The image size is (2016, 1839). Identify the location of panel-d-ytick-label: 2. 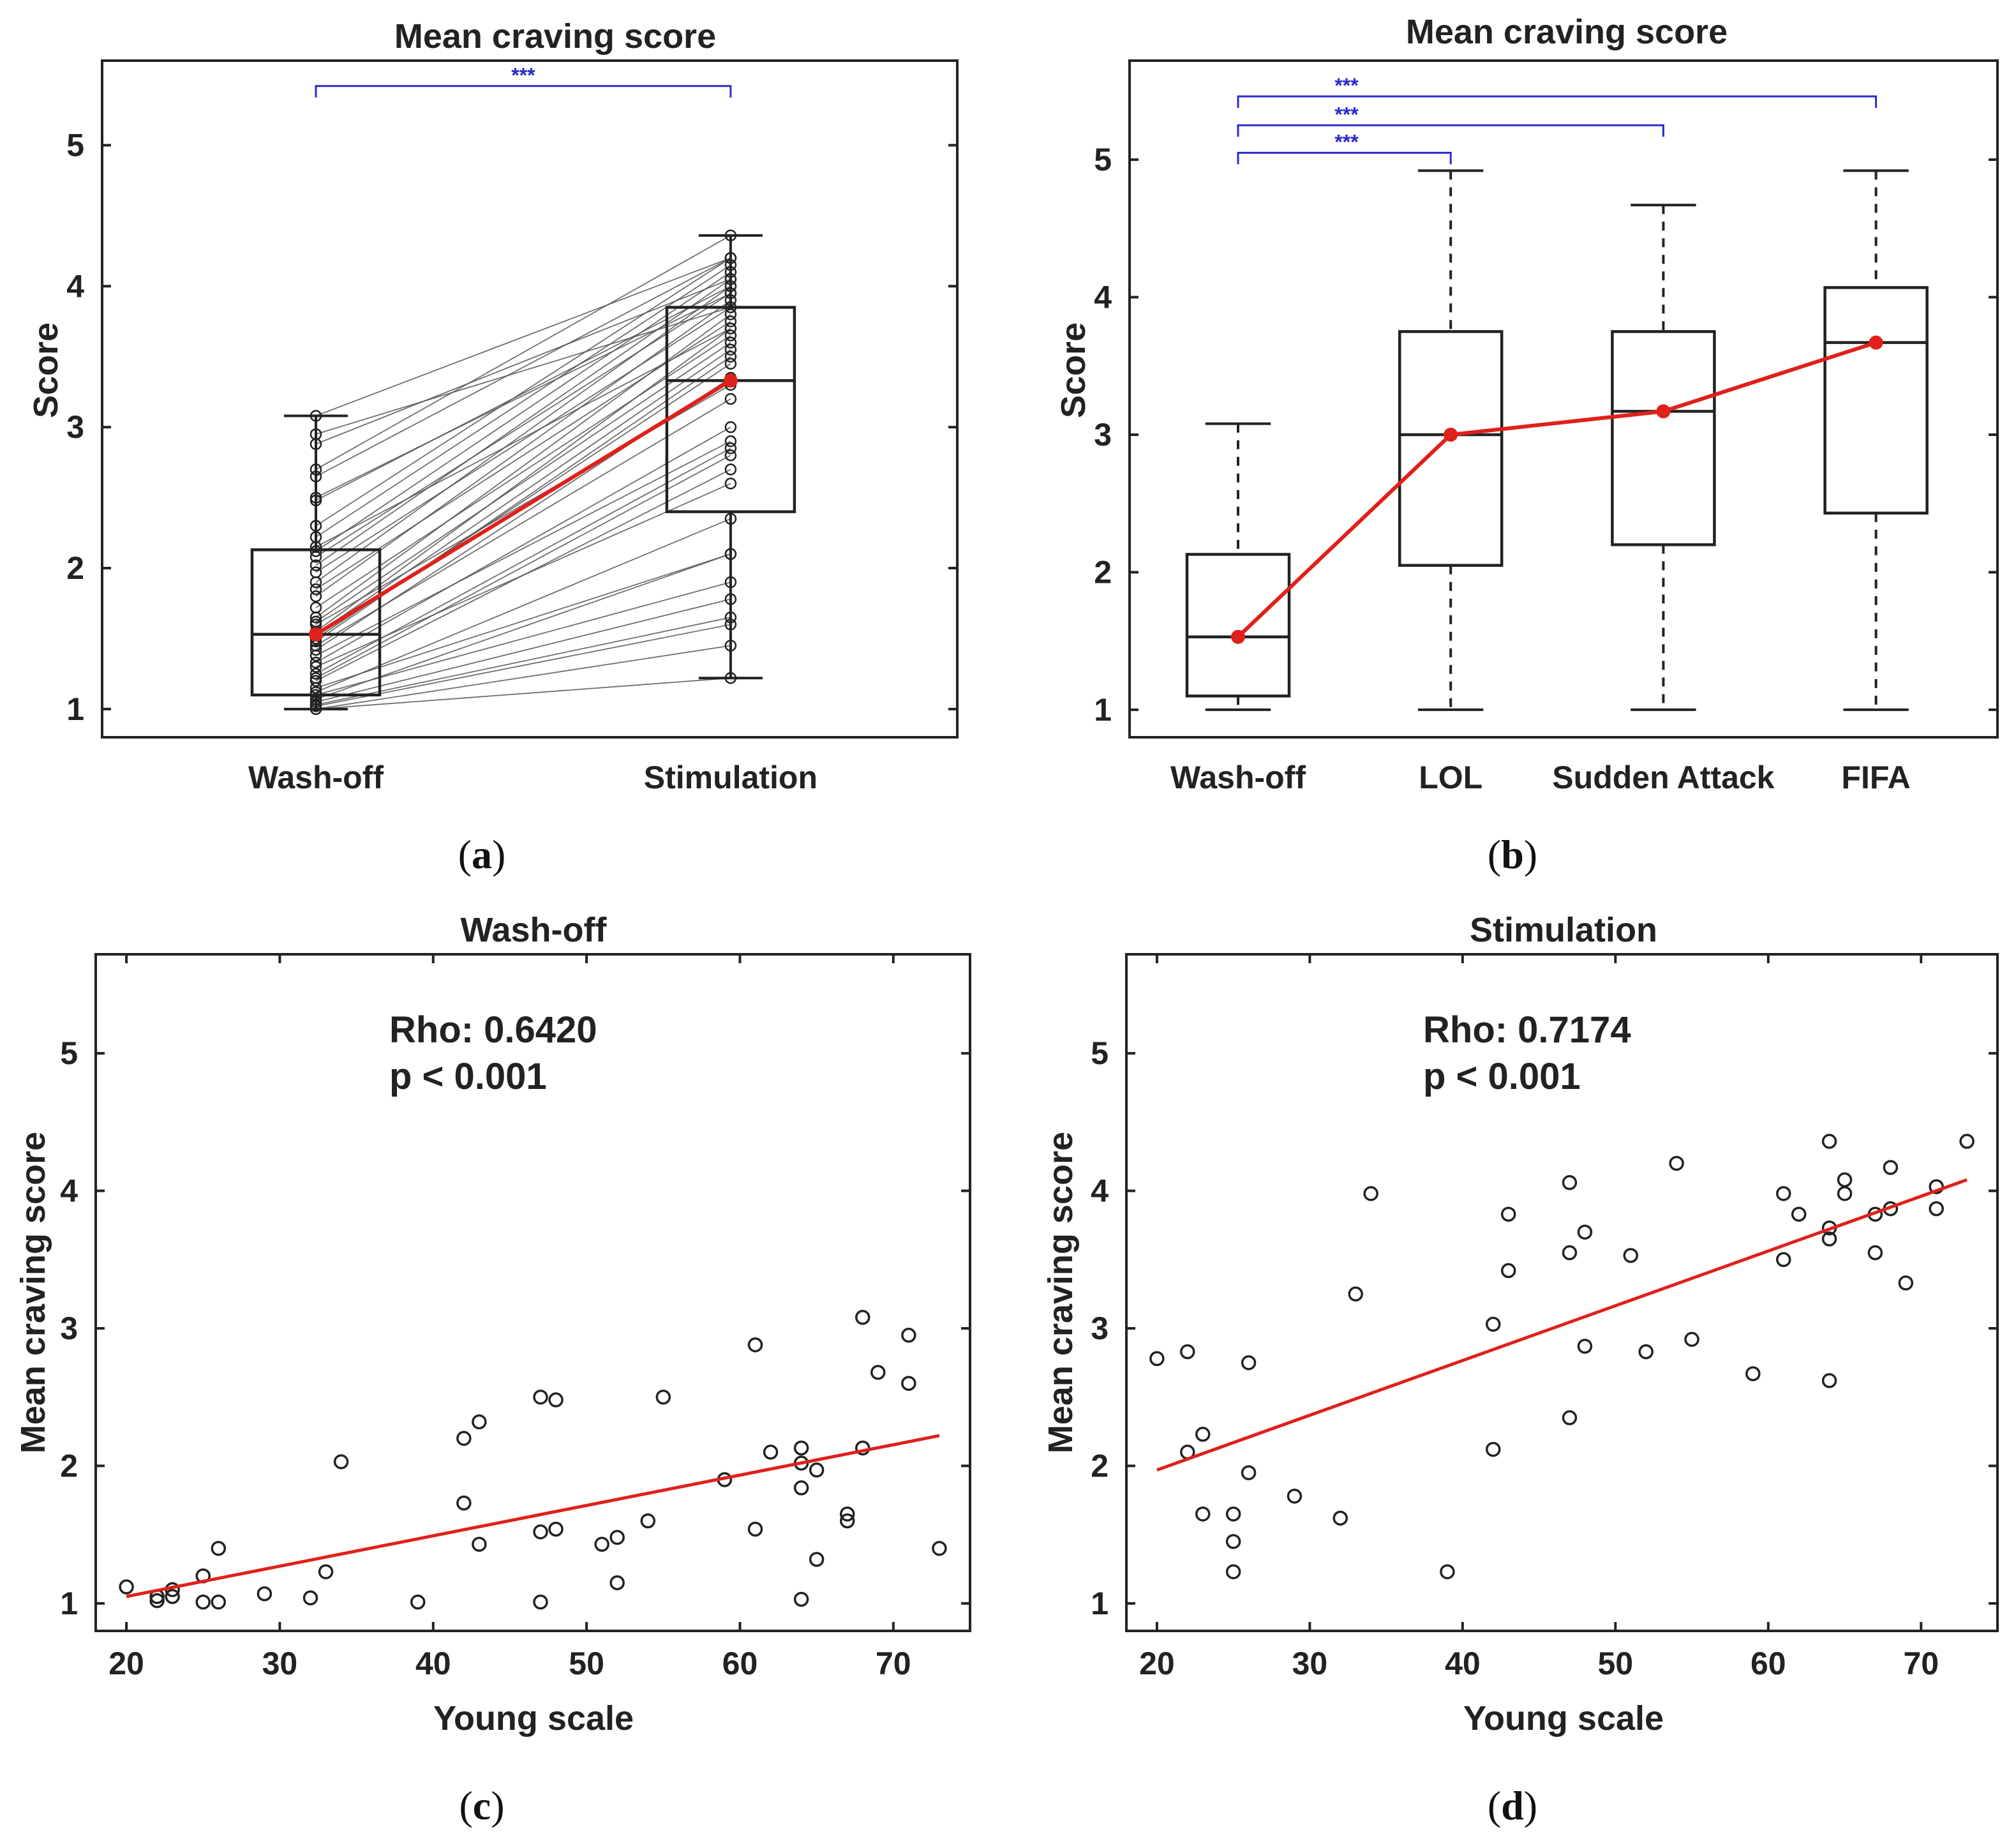
(1100, 1465).